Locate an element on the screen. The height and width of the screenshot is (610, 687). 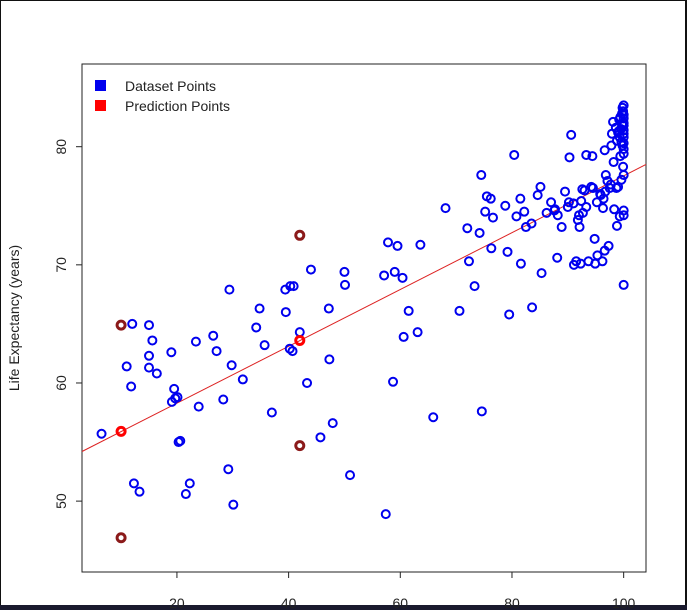
frame-right-border is located at coordinates (686, 305).